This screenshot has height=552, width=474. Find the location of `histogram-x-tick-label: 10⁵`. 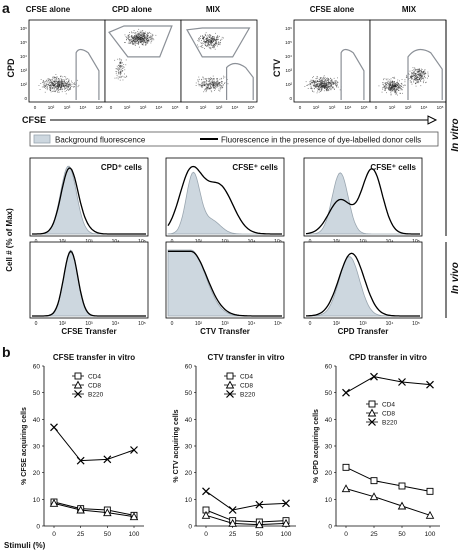

histogram-x-tick-label: 10⁵ is located at coordinates (278, 324).